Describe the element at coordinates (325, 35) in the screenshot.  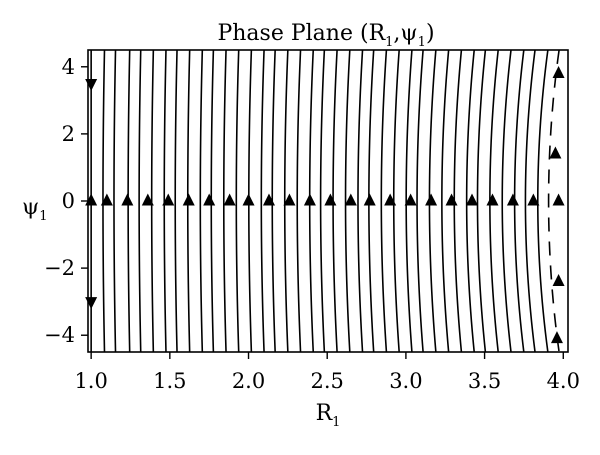
I see `chart-title: Phase Plane (R1,ψ1)` at that location.